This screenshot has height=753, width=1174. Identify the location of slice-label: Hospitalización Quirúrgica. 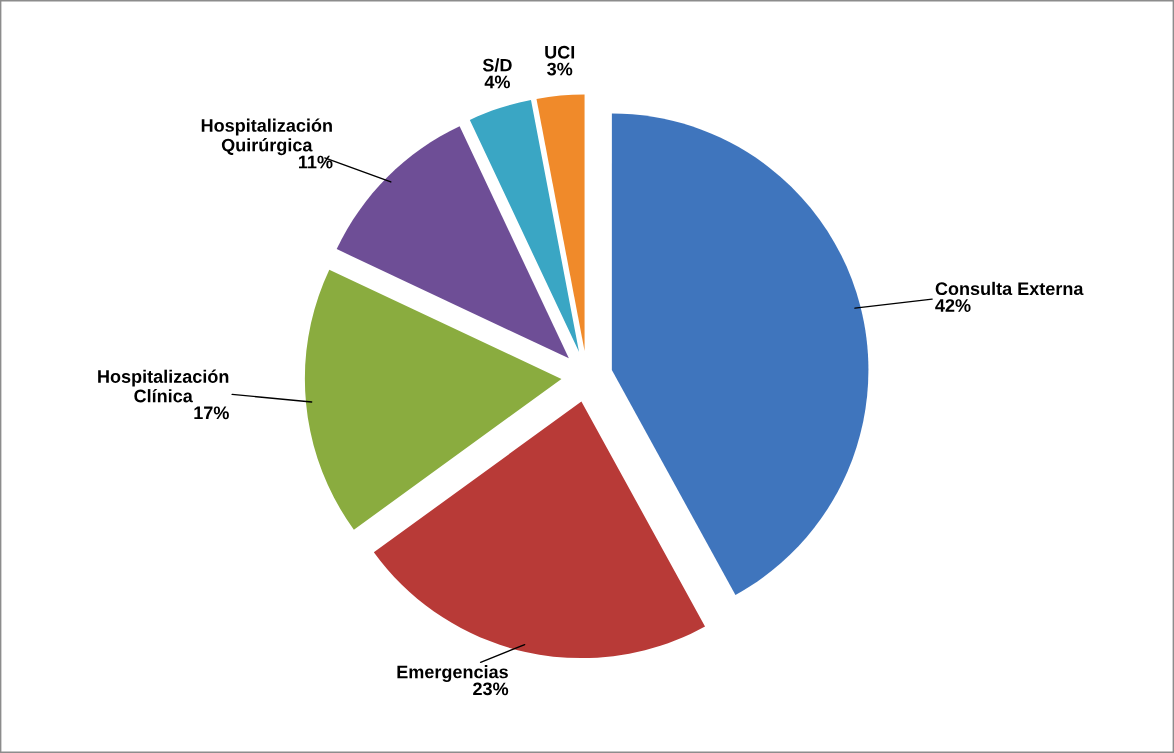
(266, 137).